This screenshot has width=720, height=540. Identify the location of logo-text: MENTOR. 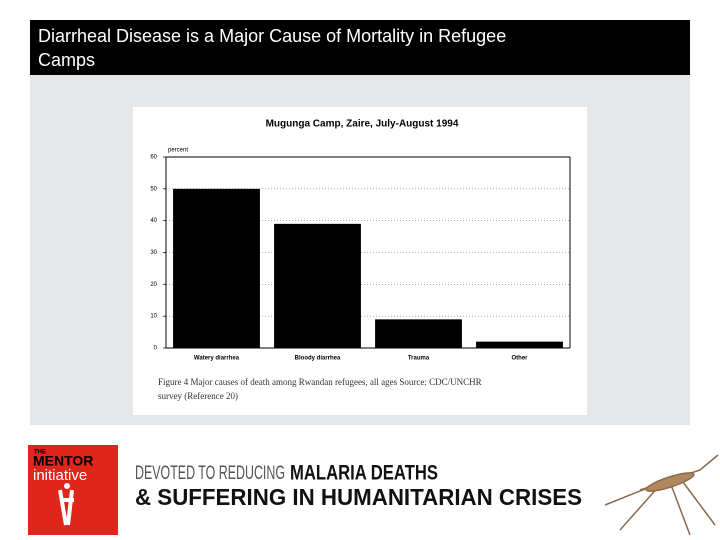
(63, 461).